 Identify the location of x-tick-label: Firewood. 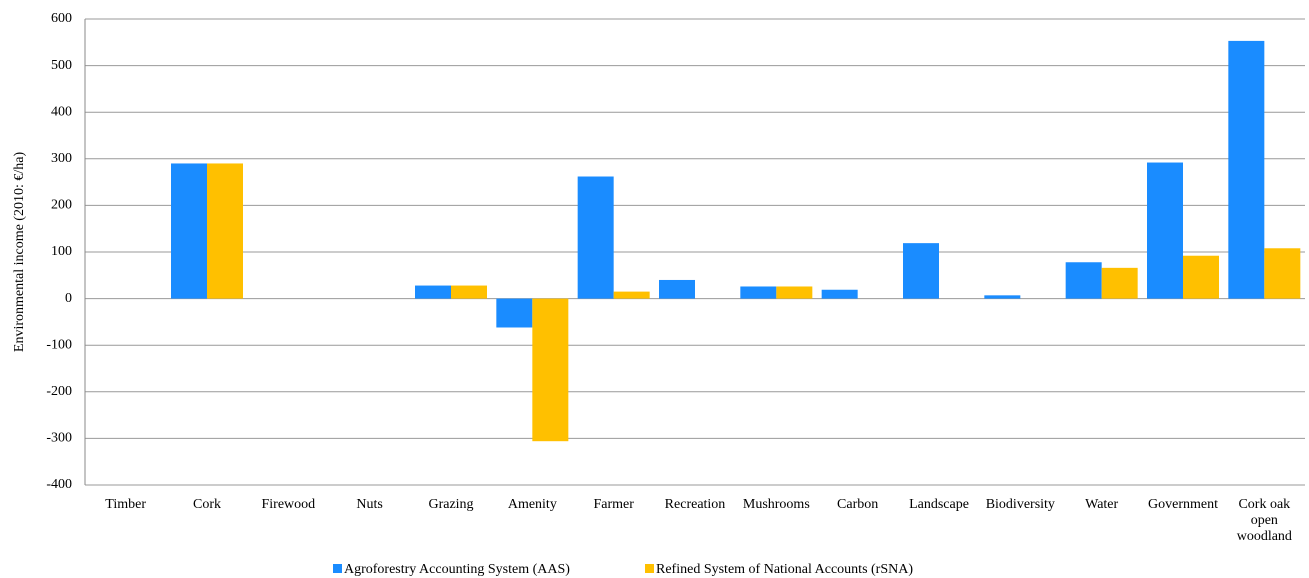
(288, 504).